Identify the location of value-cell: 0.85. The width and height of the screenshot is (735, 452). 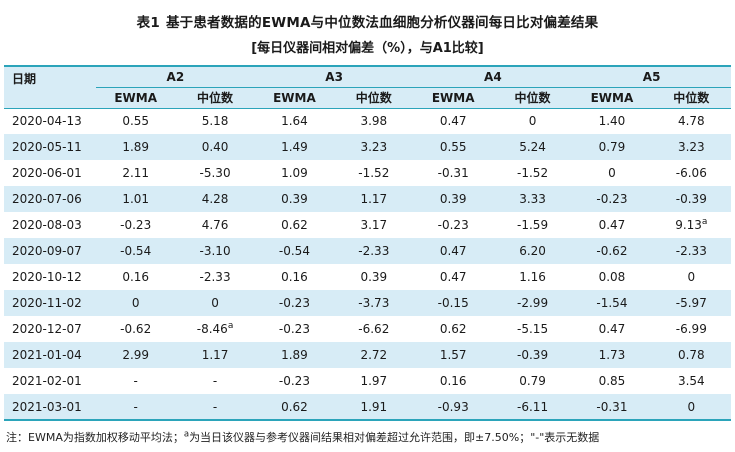
(612, 381).